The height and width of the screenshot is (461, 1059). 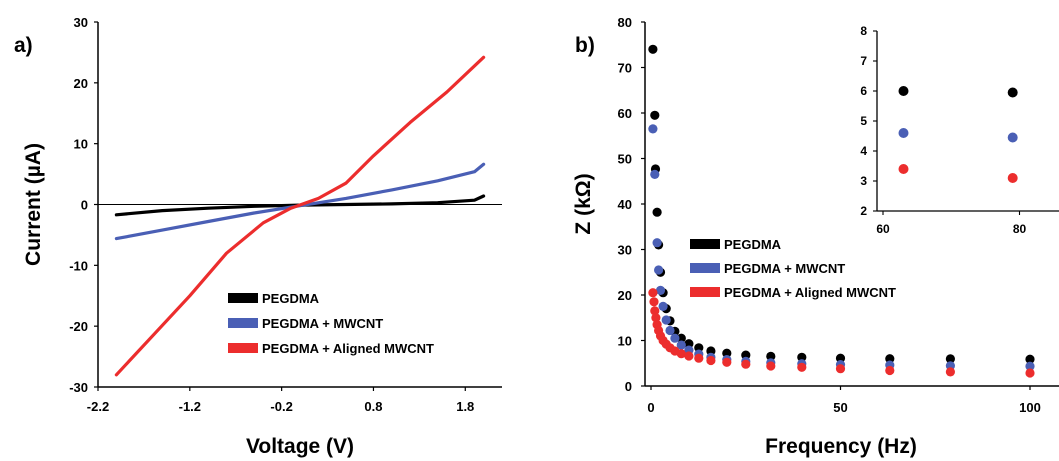 I want to click on x-tick-label: 0.8, so click(x=373, y=406).